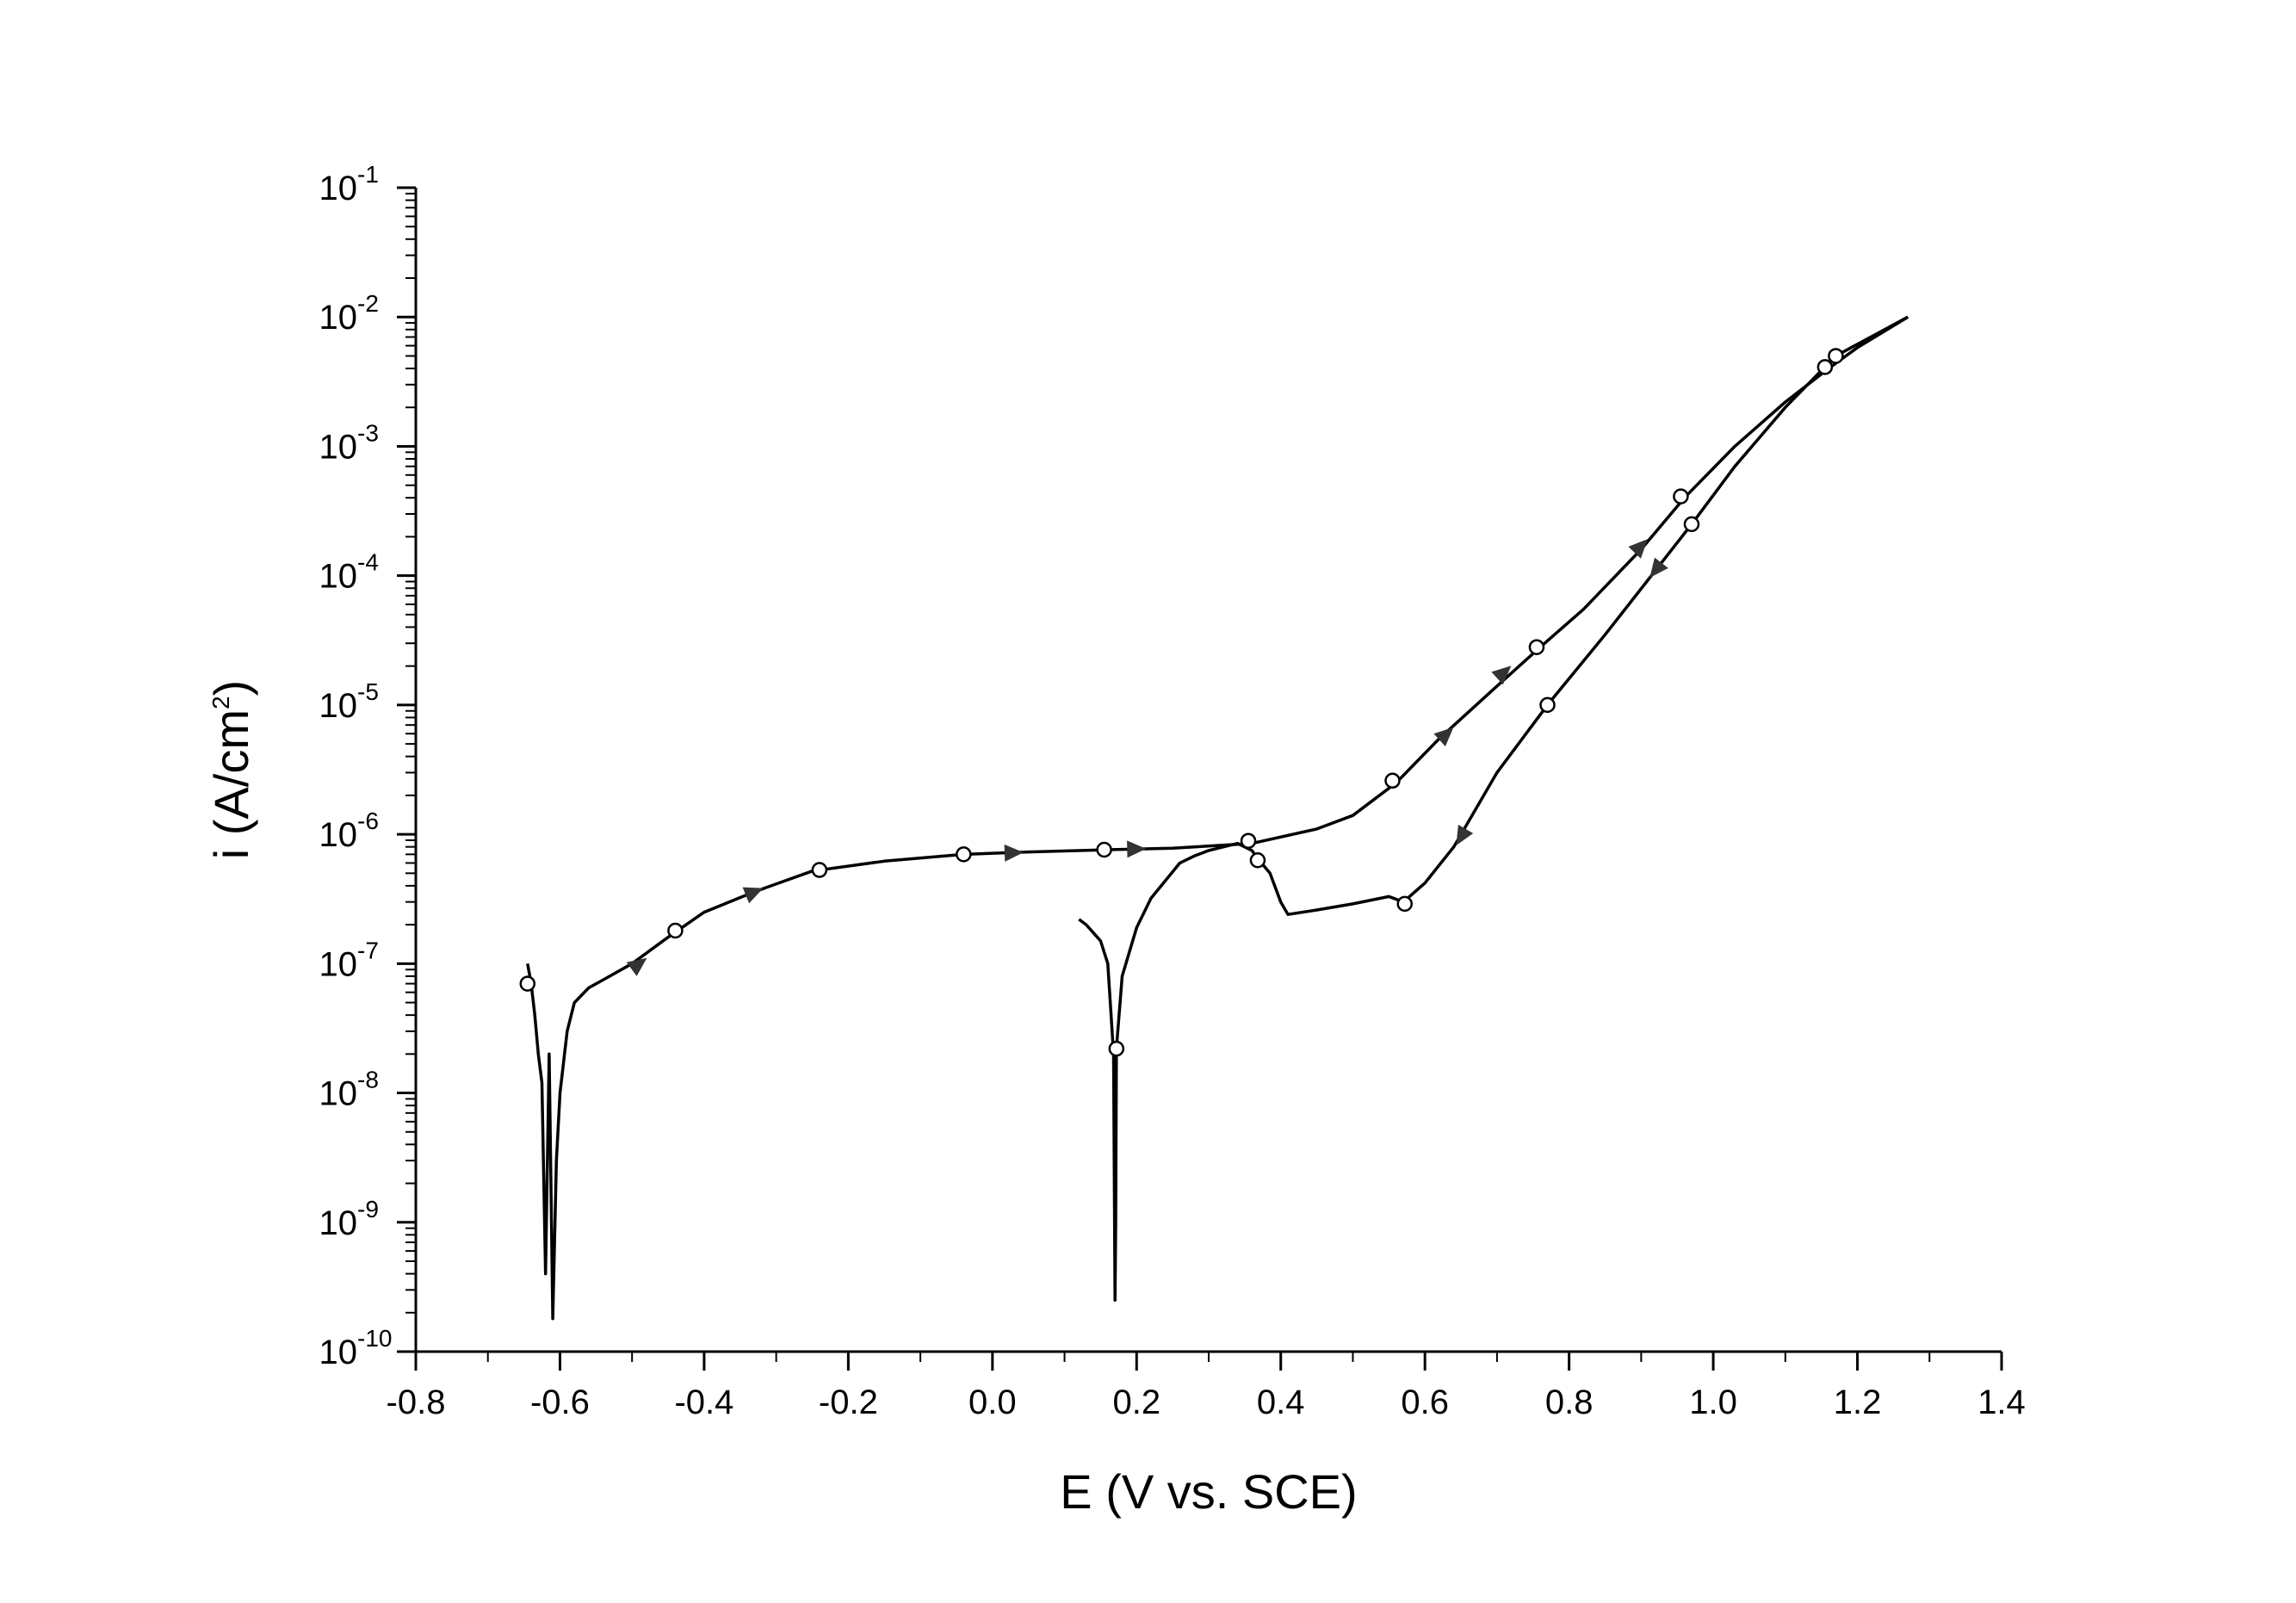  Describe the element at coordinates (848, 1402) in the screenshot. I see `x-tick-label: -0.2` at that location.